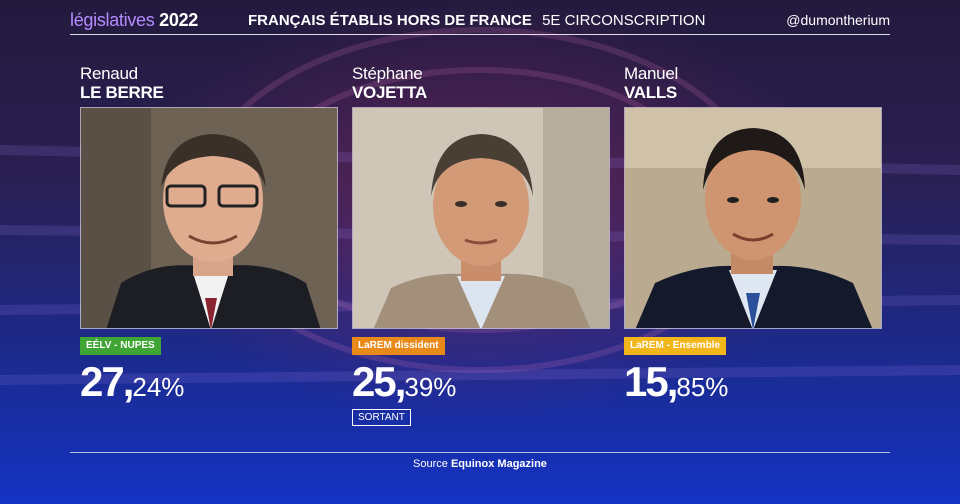 The width and height of the screenshot is (960, 504). I want to click on brand-logo: législatives 2022, so click(134, 20).